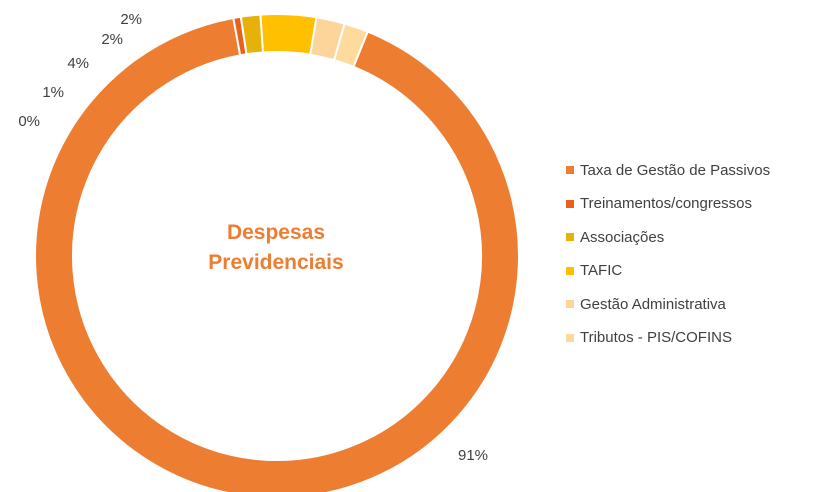 Image resolution: width=831 pixels, height=492 pixels. What do you see at coordinates (350, 45) in the screenshot?
I see `slice-tributos-pis-cofins` at bounding box center [350, 45].